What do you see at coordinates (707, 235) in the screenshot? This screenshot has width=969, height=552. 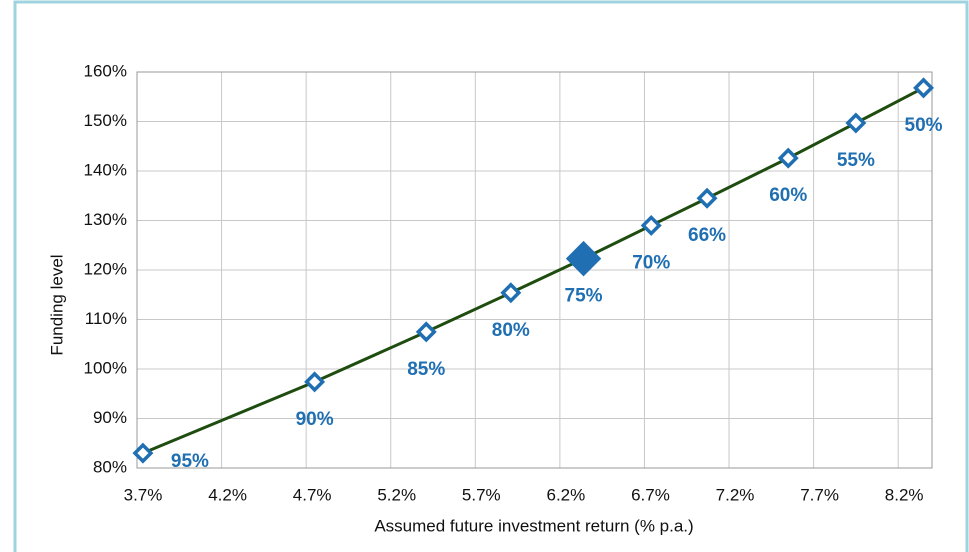 I see `point-label: 66%` at bounding box center [707, 235].